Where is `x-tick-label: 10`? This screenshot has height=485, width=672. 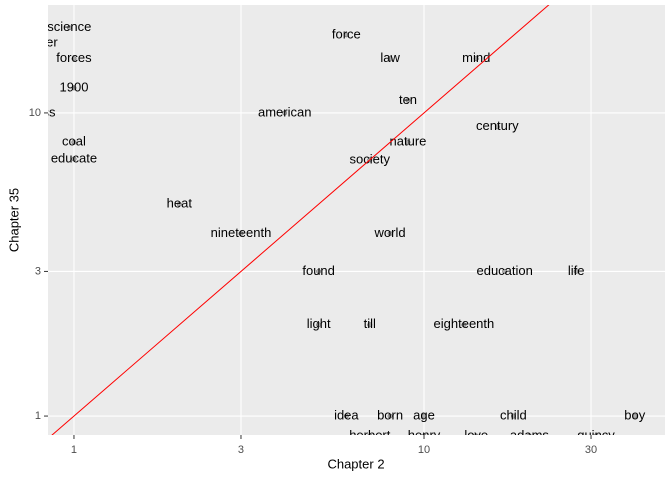 x-tick-label: 10 is located at coordinates (424, 450).